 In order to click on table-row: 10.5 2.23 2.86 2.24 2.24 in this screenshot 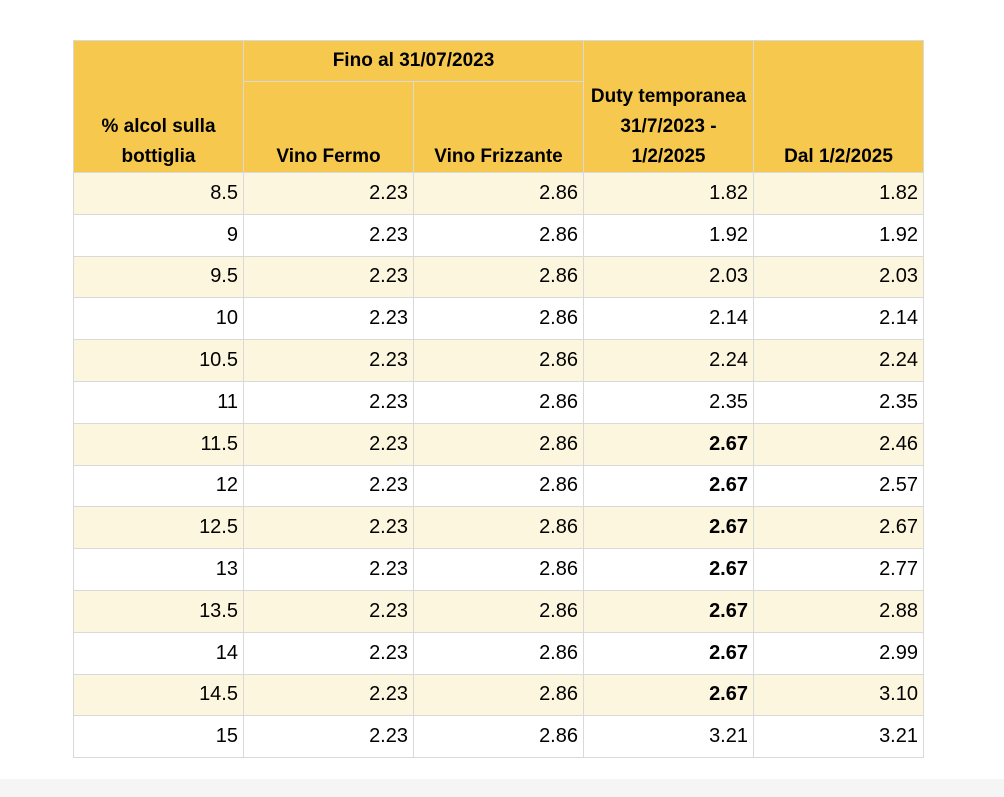, I will do `click(498, 360)`.